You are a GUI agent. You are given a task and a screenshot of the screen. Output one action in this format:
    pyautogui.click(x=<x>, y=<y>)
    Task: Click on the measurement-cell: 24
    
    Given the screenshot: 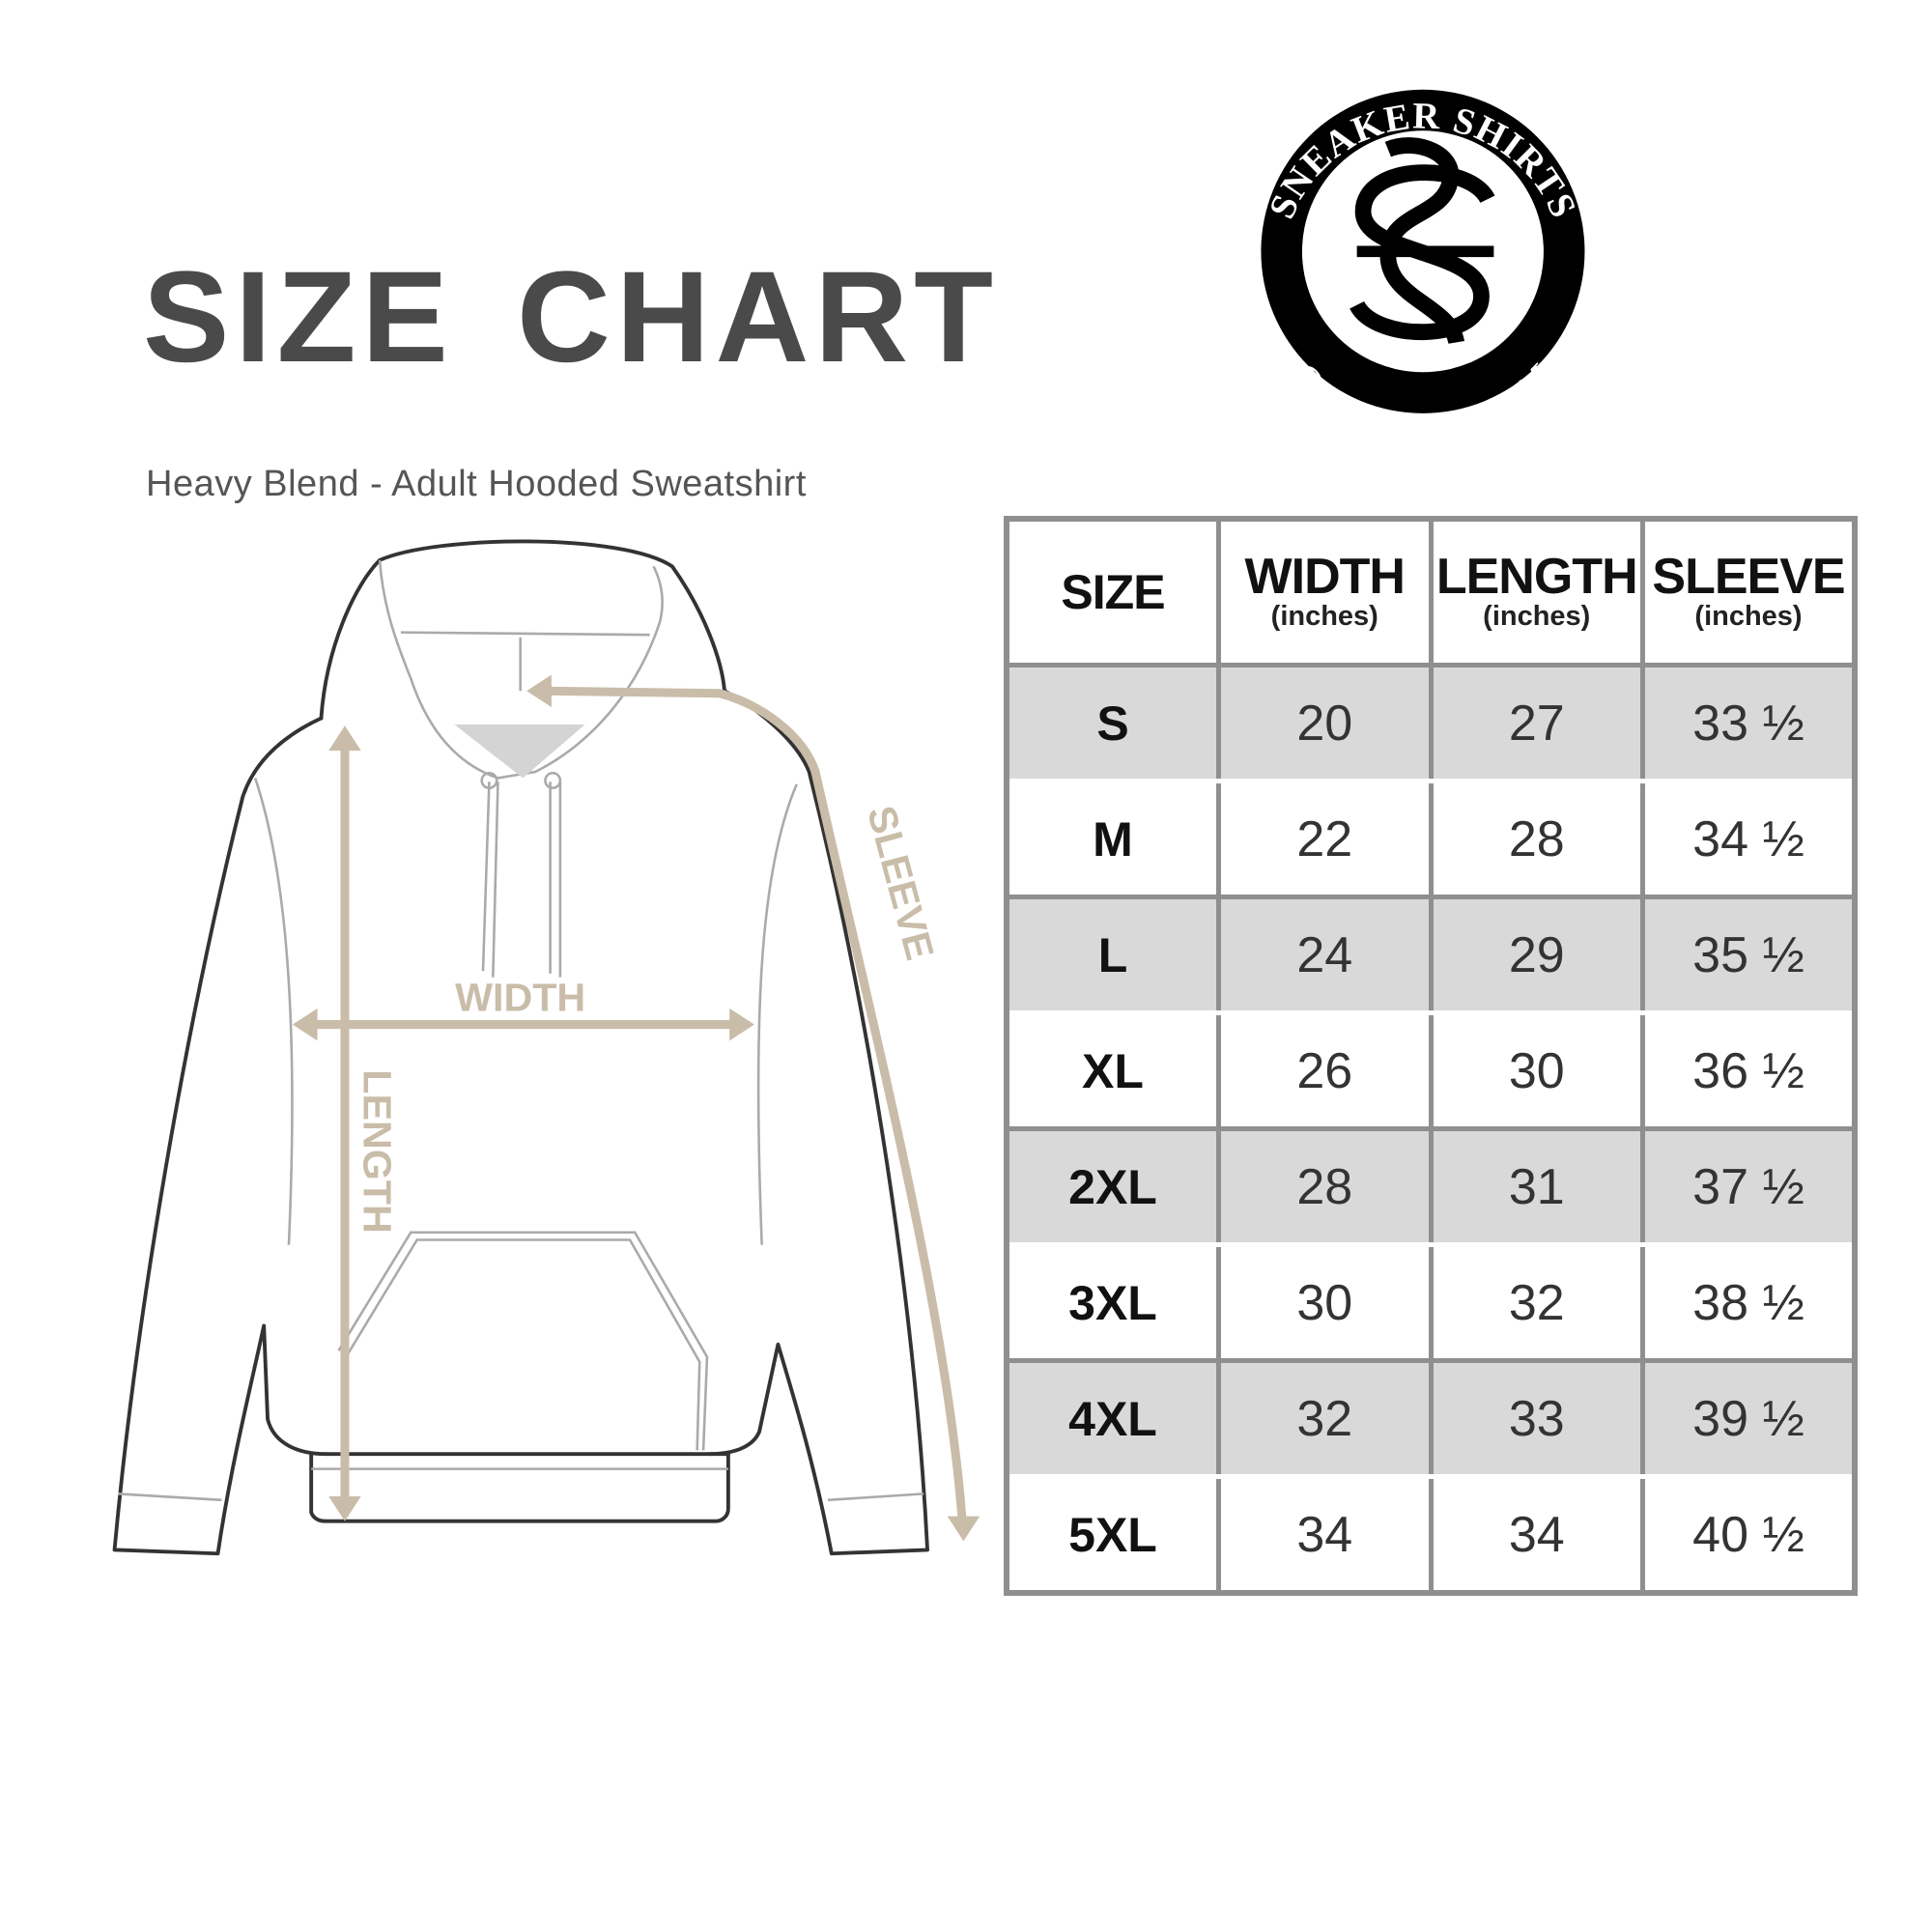 What is the action you would take?
    pyautogui.click(x=1325, y=955)
    